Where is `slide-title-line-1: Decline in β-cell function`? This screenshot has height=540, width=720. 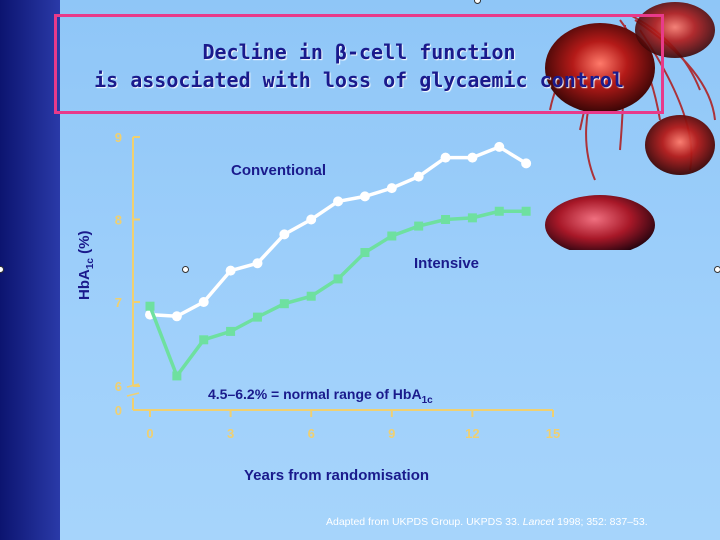 slide-title-line-1: Decline in β-cell function is located at coordinates (359, 52).